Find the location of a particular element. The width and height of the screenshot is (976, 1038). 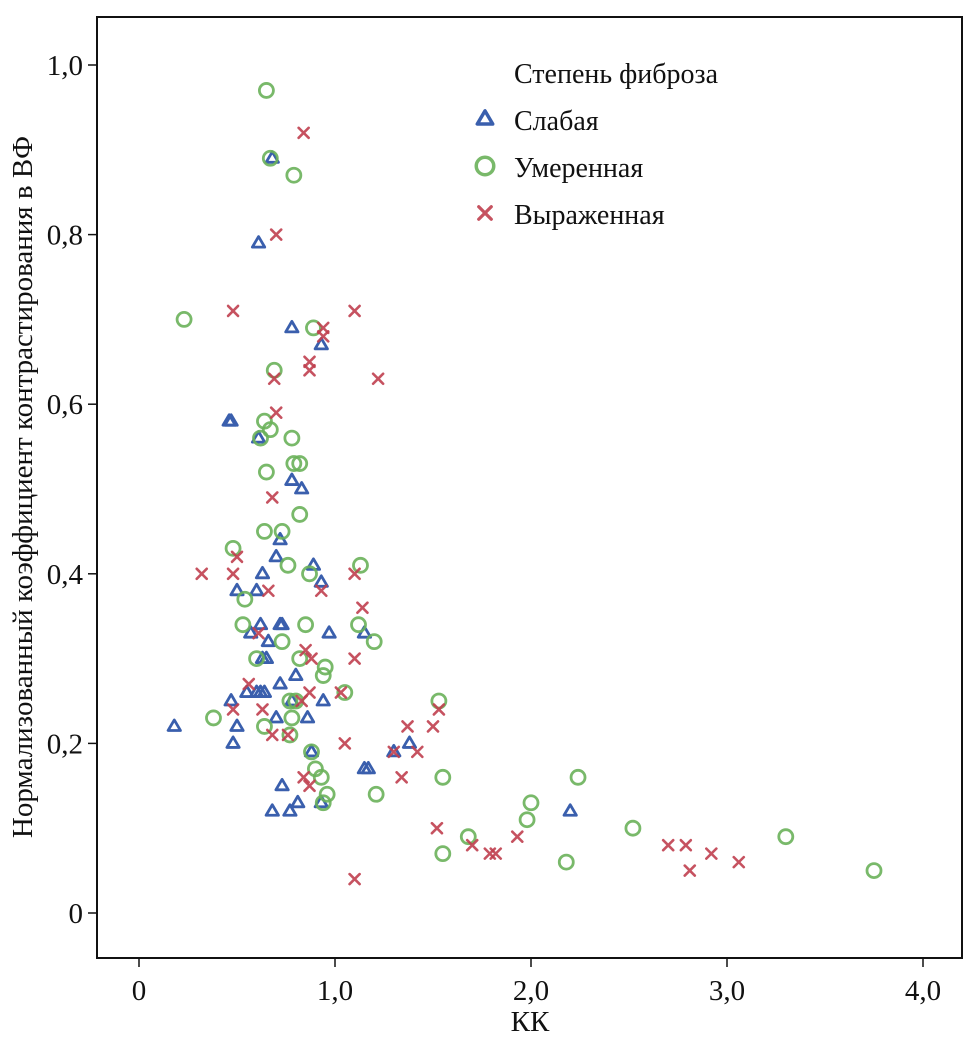

y-tick-label: 0,4 is located at coordinates (65, 575).